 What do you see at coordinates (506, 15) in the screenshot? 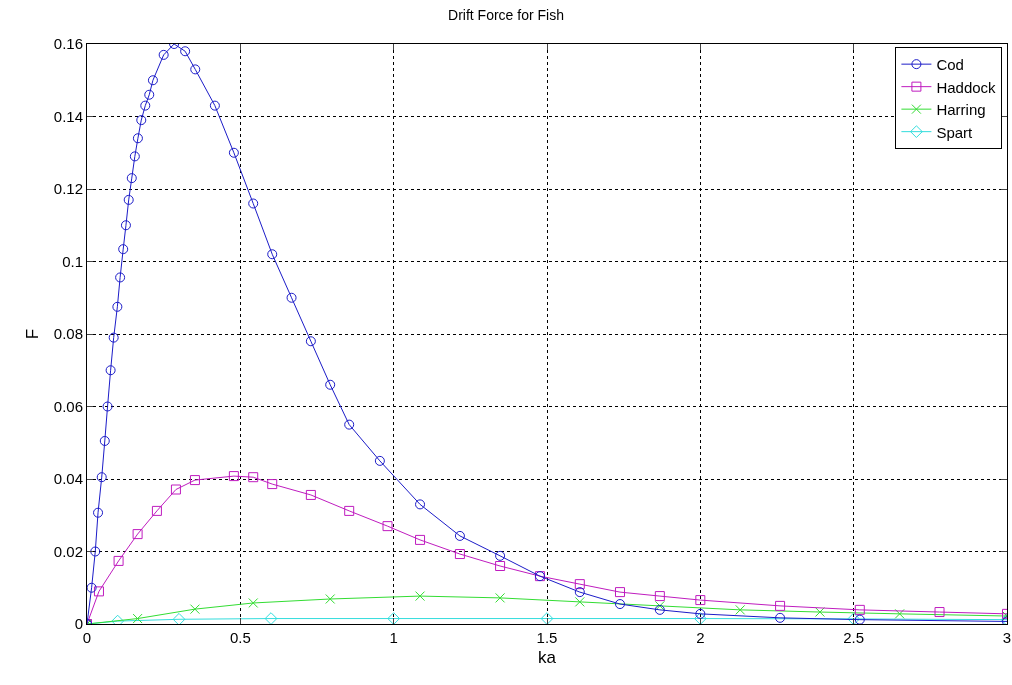
I see `chart-title: Drift Force for Fish` at bounding box center [506, 15].